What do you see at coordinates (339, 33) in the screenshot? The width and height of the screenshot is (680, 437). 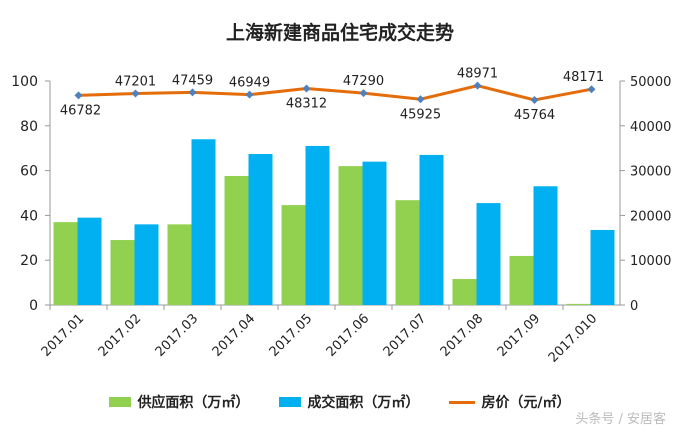 I see `chart-title: 上海新建商品住宅成交走势` at bounding box center [339, 33].